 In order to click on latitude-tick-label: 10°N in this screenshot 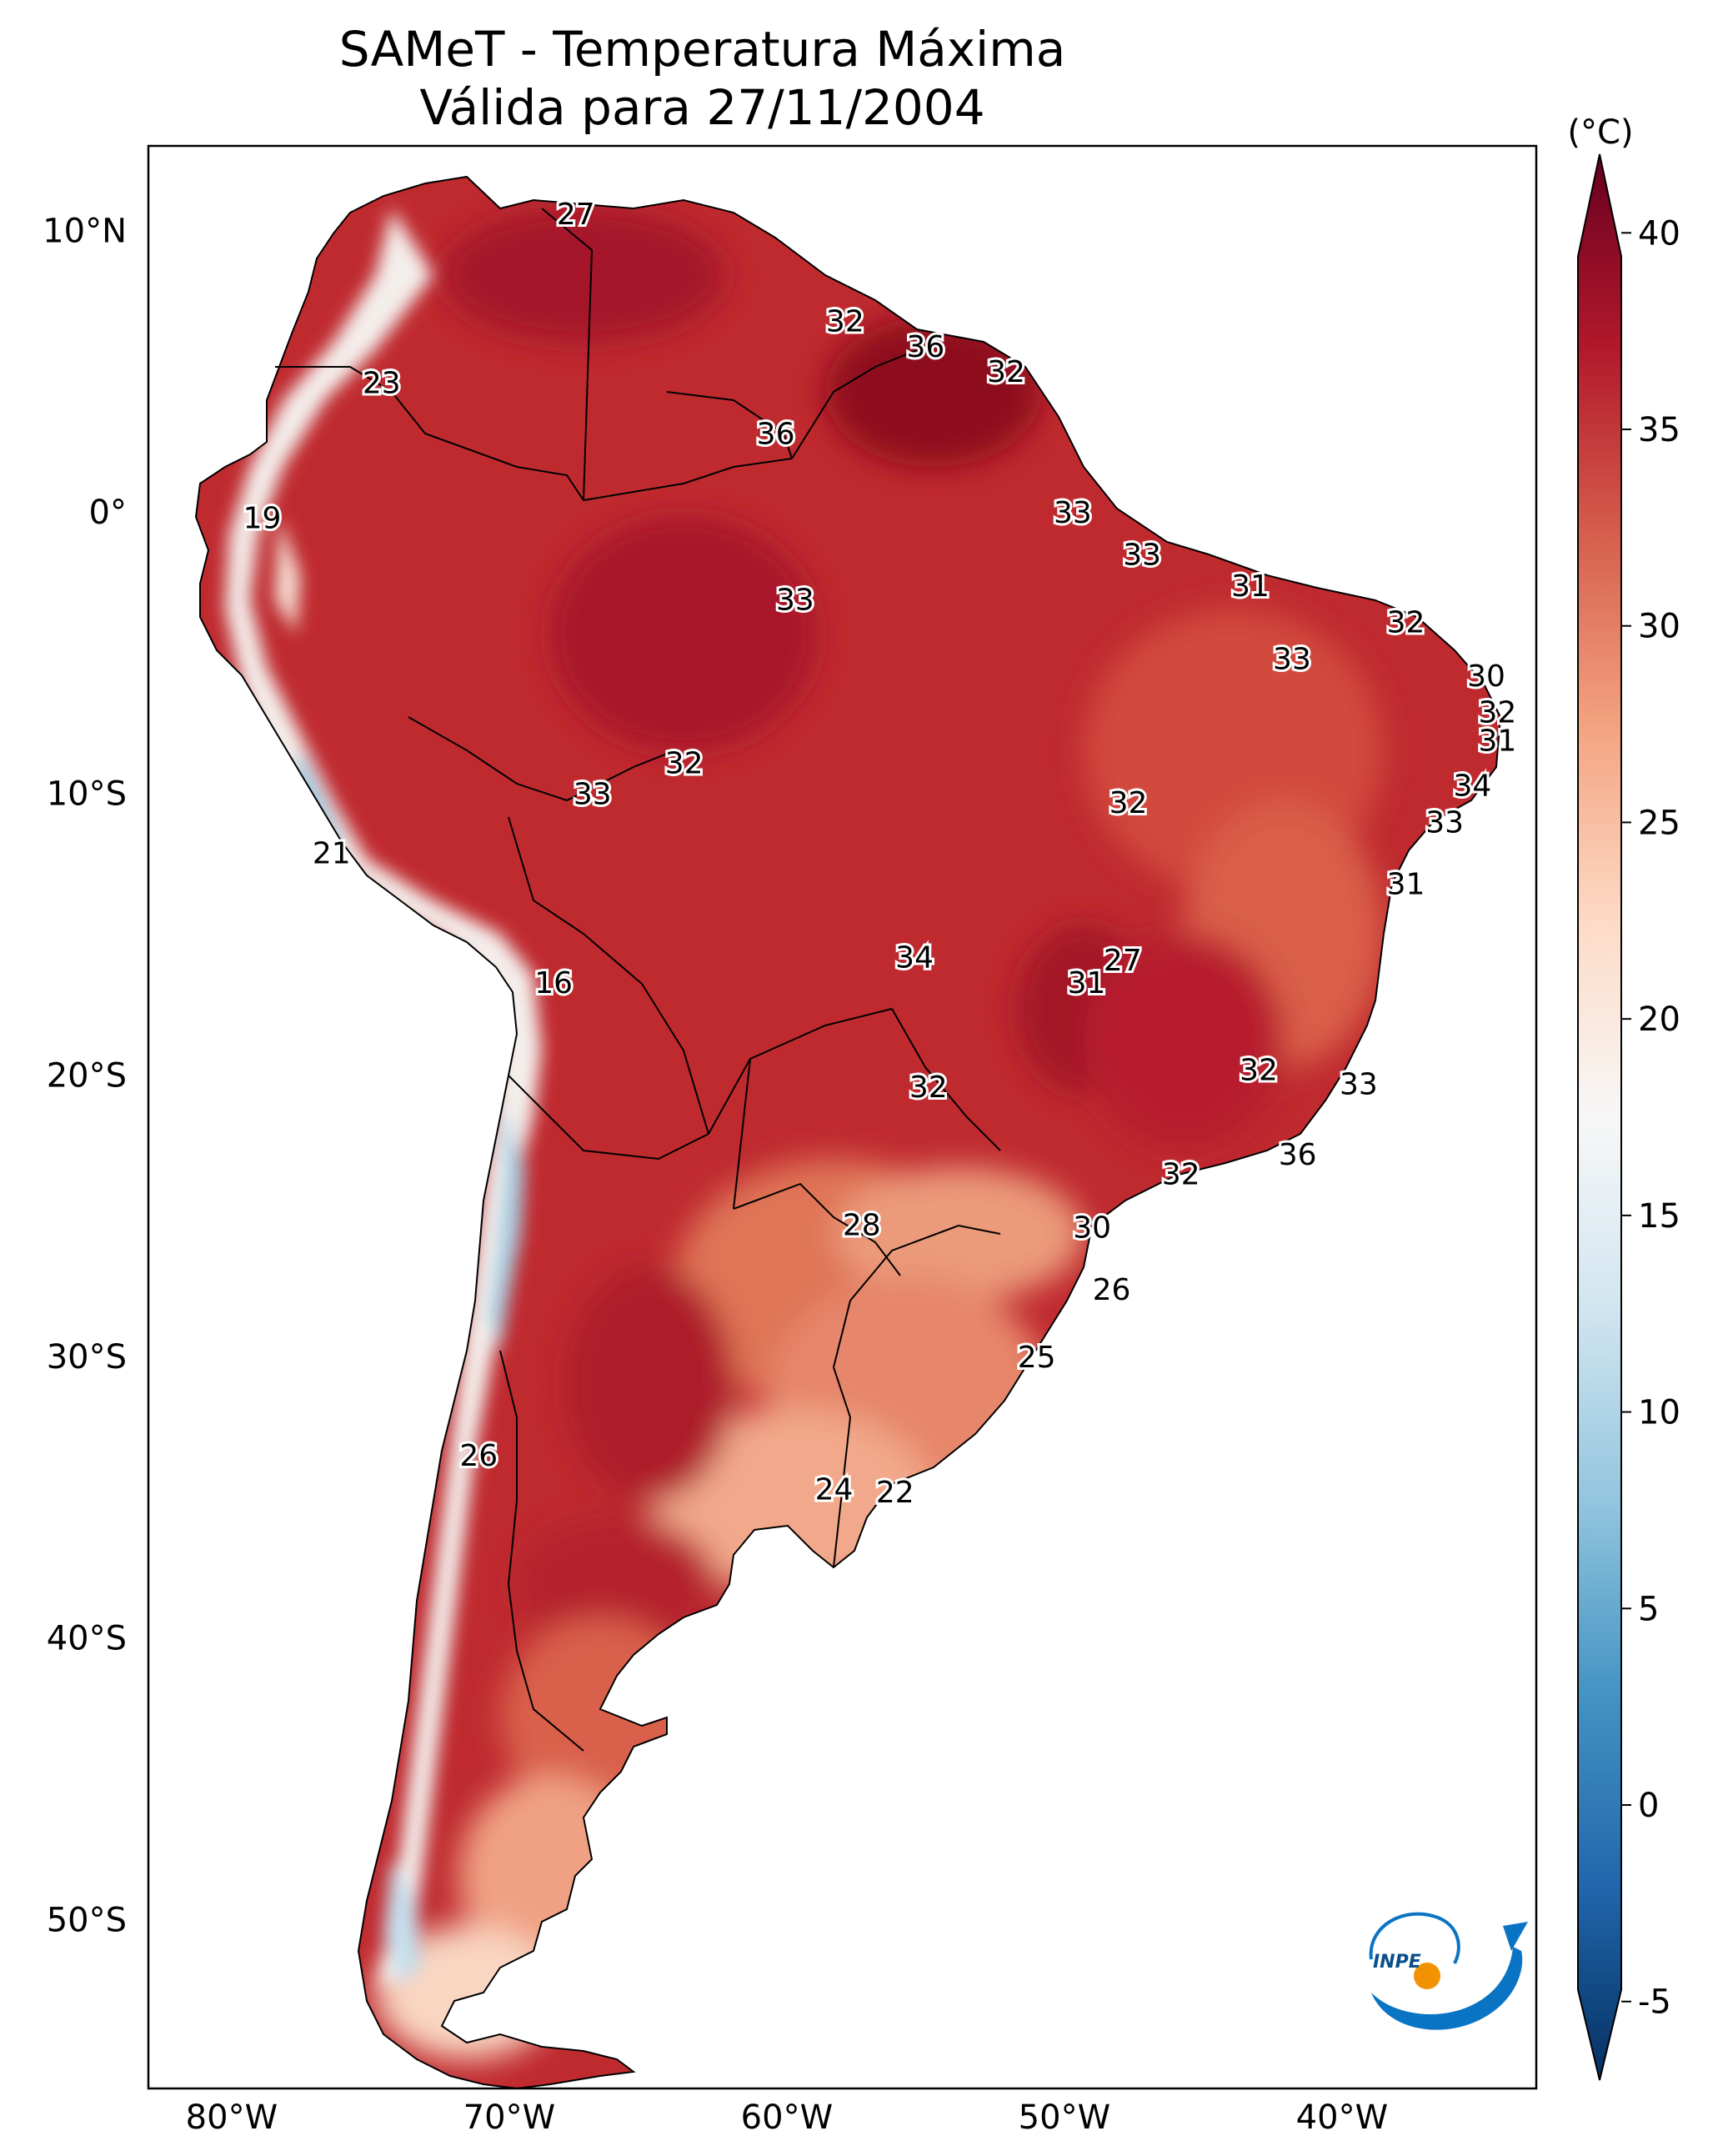, I will do `click(85, 231)`.